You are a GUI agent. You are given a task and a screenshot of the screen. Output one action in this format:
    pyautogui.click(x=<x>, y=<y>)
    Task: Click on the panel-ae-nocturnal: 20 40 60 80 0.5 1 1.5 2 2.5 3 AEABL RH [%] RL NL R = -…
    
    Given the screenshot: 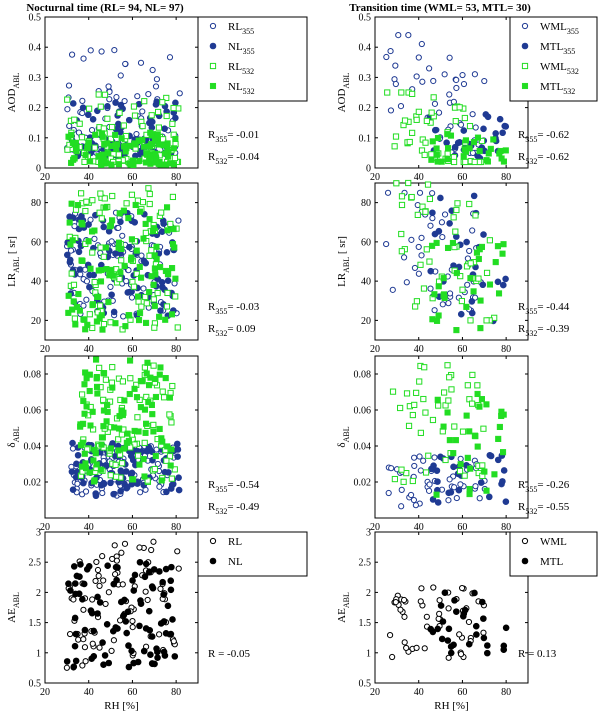 What is the action you would take?
    pyautogui.click(x=157, y=620)
    